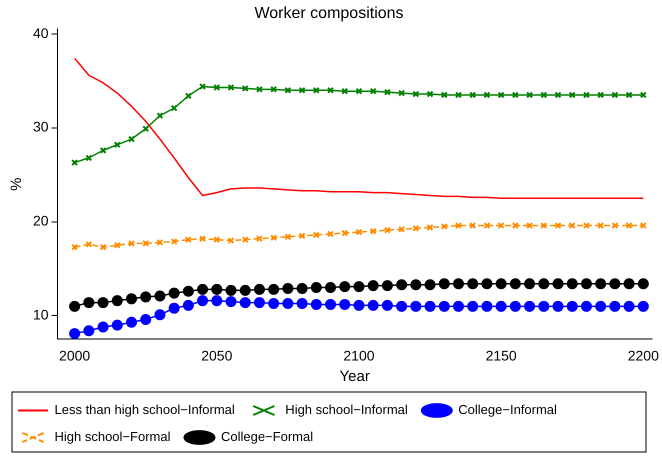 This screenshot has width=662, height=458. What do you see at coordinates (74, 355) in the screenshot?
I see `x-tick-label: 2000` at bounding box center [74, 355].